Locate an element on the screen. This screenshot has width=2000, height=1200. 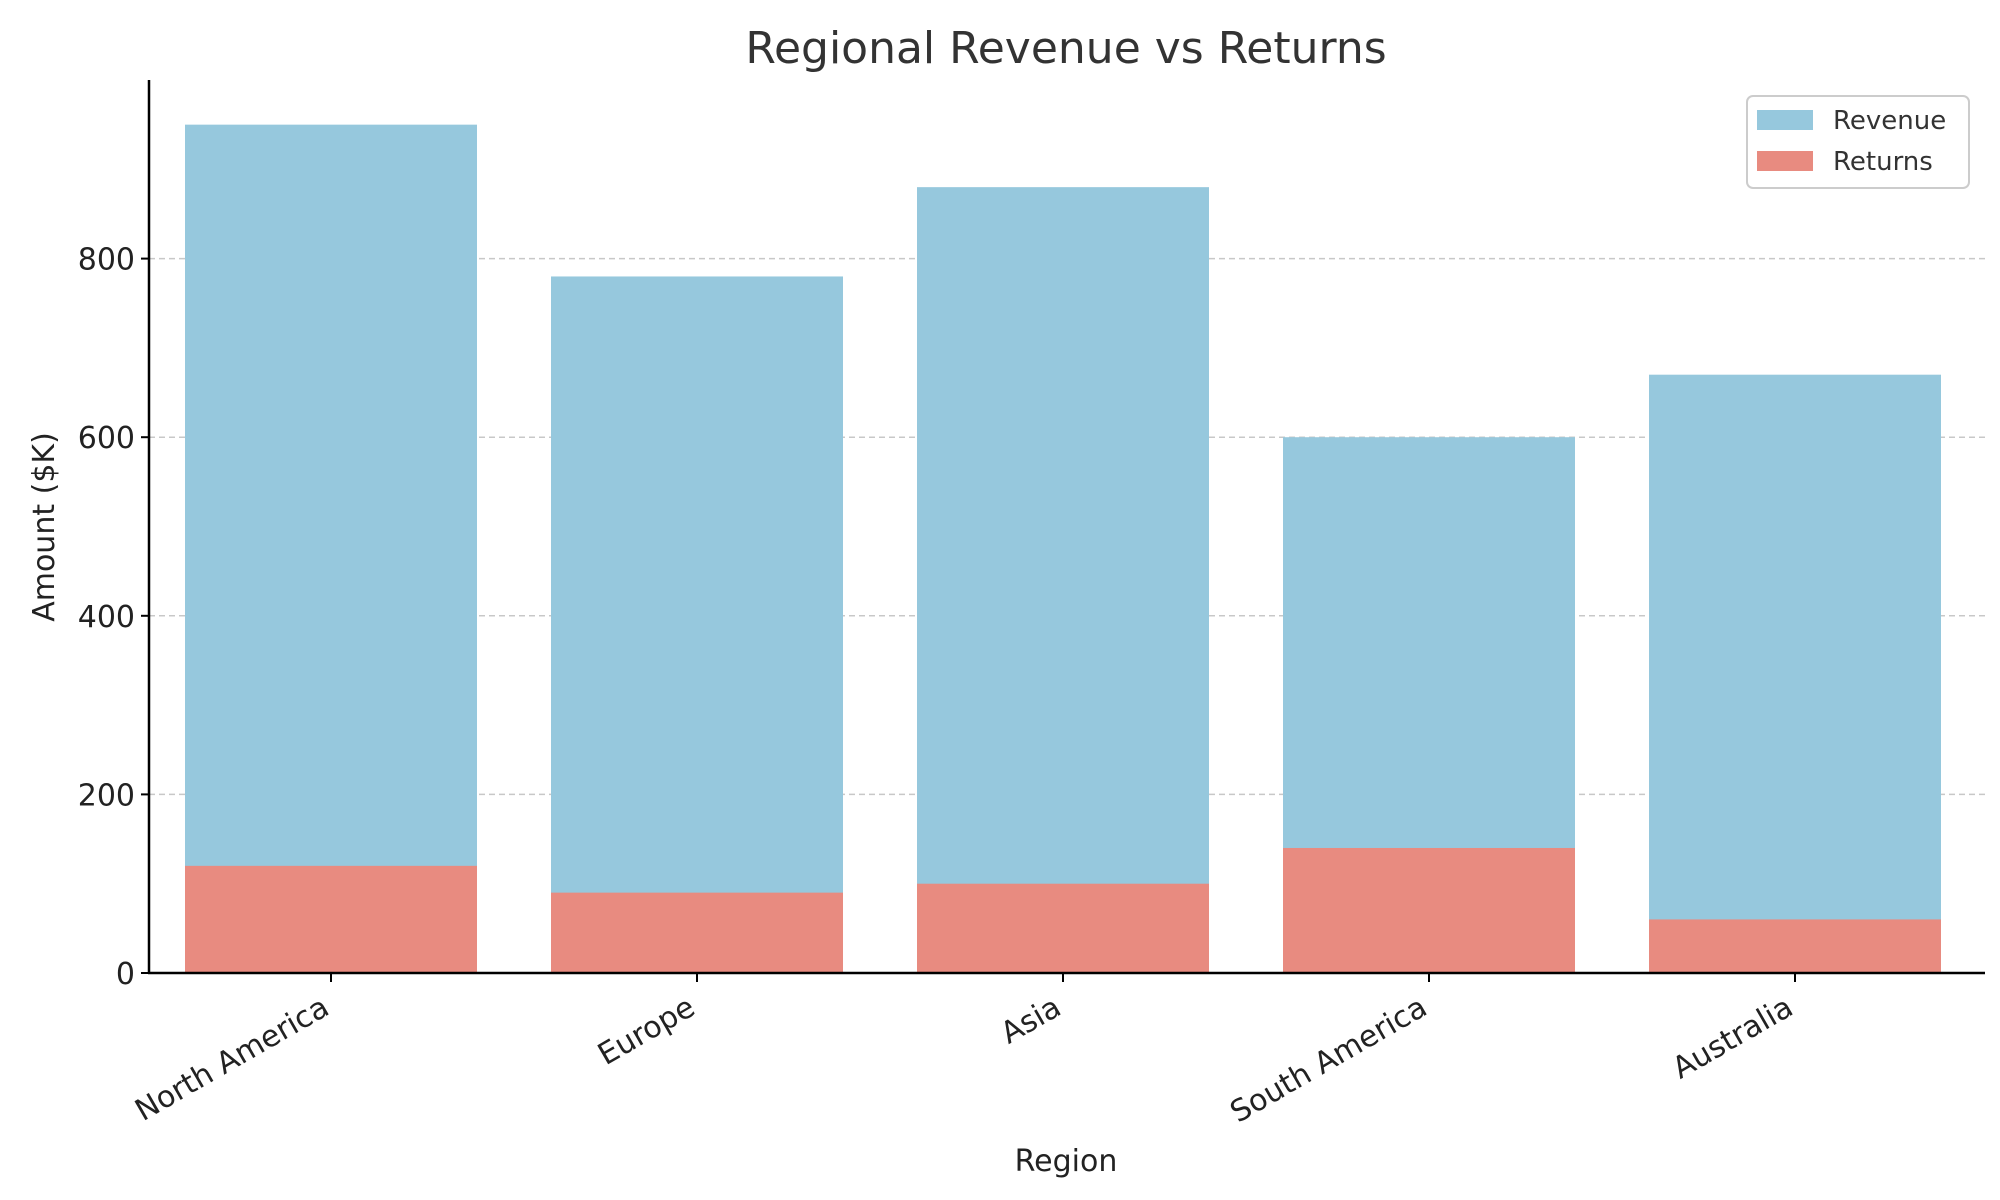
bar-revenue-asia is located at coordinates (1063, 580).